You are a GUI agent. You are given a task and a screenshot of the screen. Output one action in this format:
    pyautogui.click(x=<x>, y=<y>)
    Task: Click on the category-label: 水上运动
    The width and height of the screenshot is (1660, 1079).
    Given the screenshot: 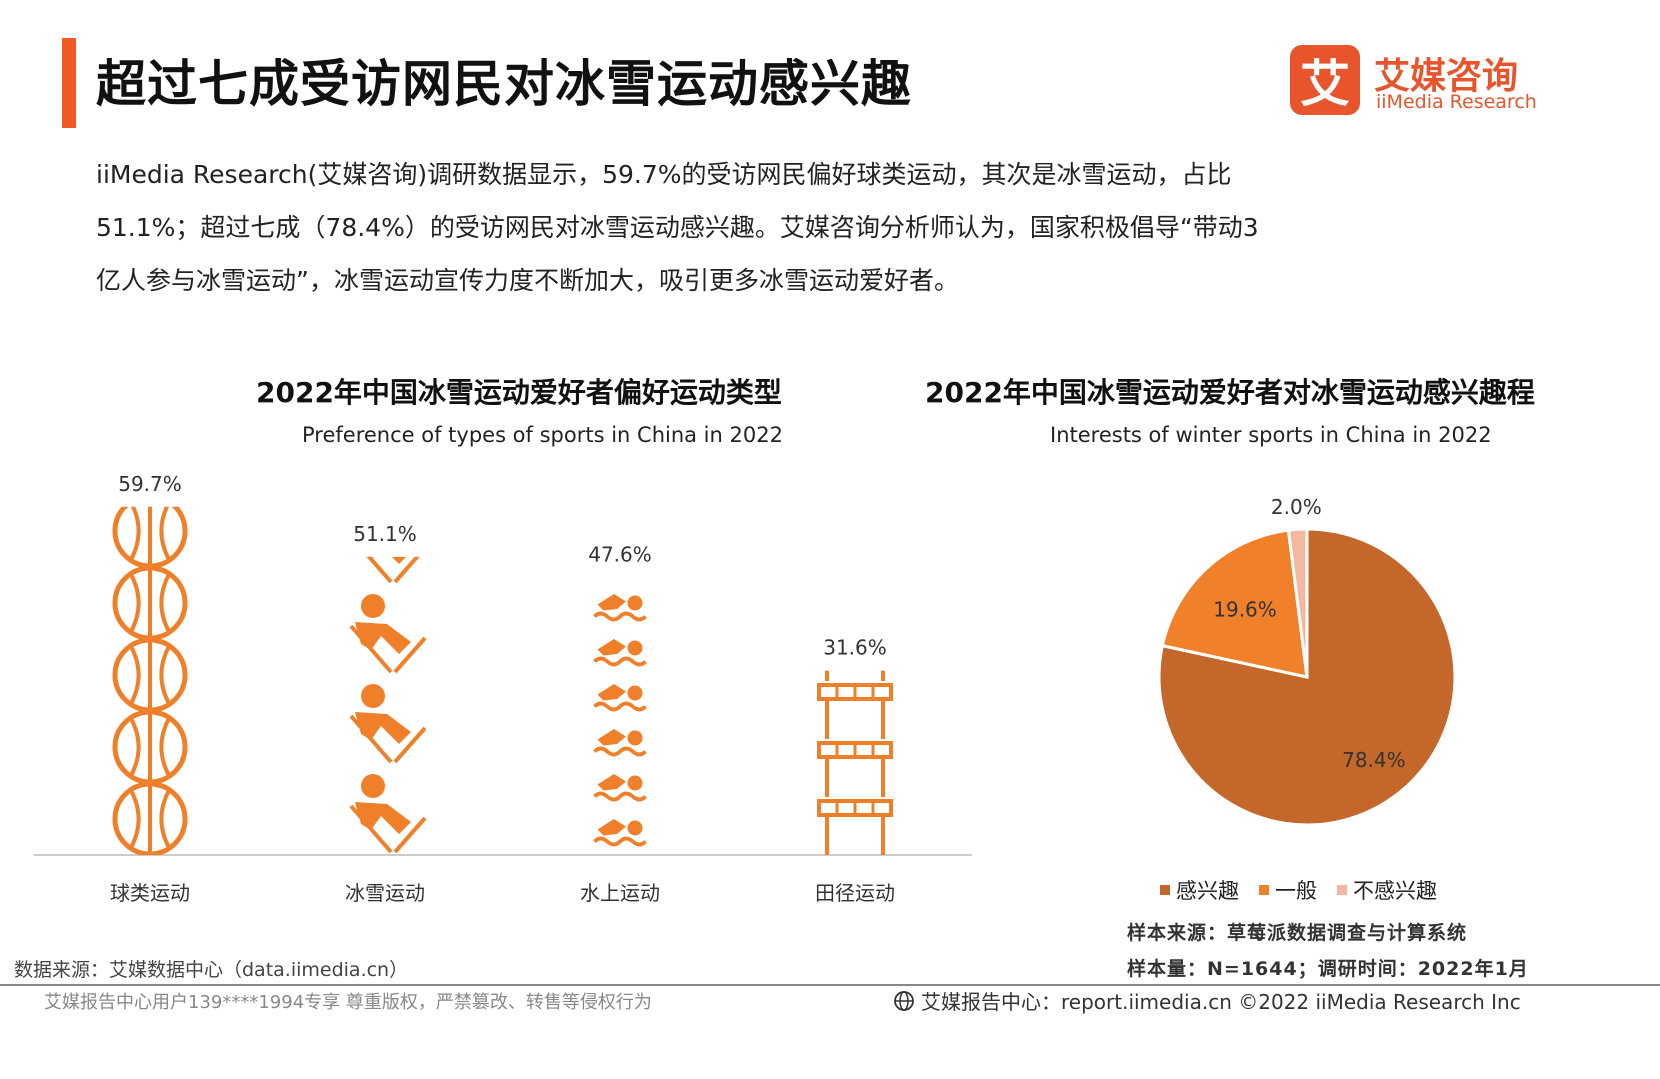 What is the action you would take?
    pyautogui.click(x=620, y=893)
    